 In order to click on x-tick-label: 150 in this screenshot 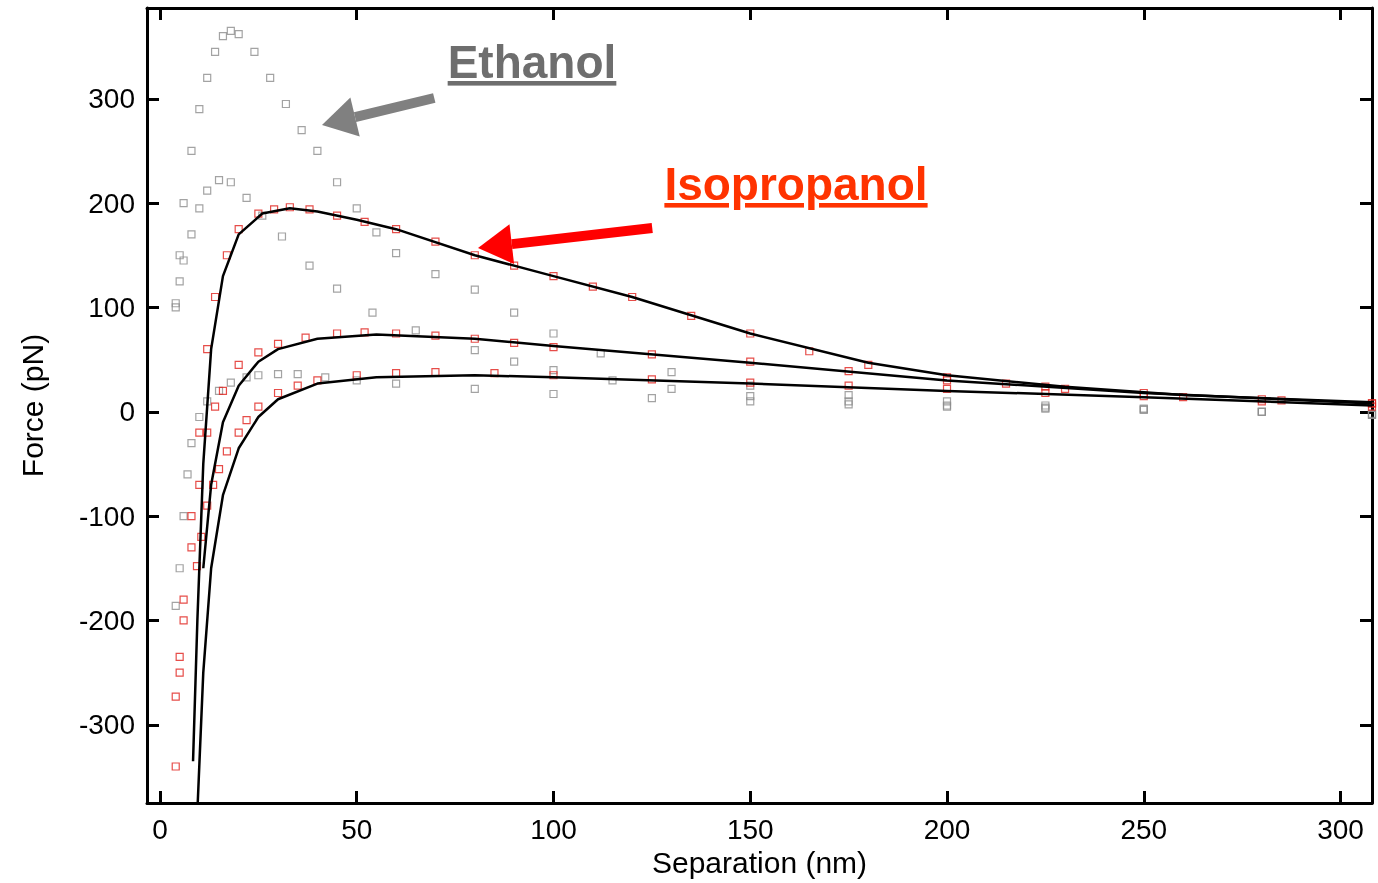, I will do `click(750, 829)`.